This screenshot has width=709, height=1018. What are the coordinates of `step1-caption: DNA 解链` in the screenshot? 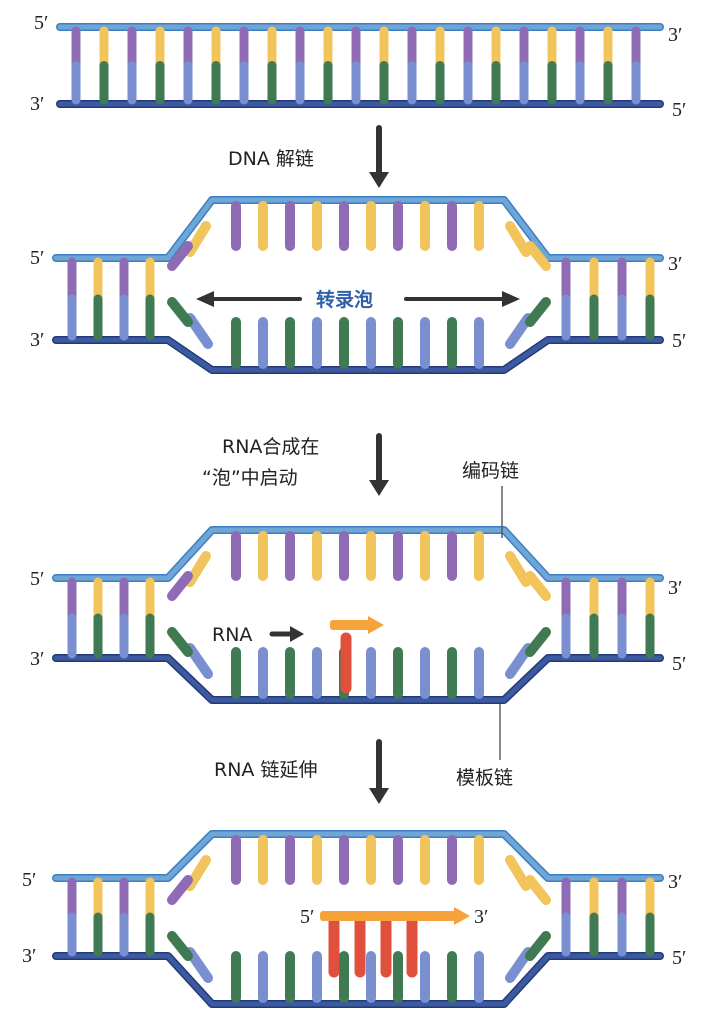 It's located at (271, 159).